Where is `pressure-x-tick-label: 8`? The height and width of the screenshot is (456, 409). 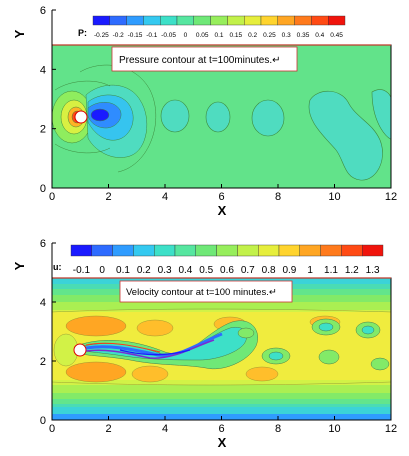 pressure-x-tick-label: 8 is located at coordinates (278, 197).